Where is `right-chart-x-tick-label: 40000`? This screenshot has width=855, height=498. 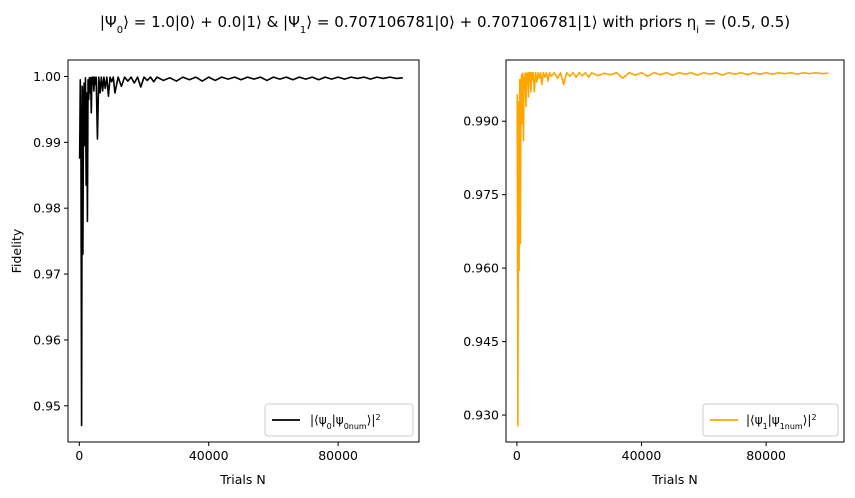 right-chart-x-tick-label: 40000 is located at coordinates (642, 455).